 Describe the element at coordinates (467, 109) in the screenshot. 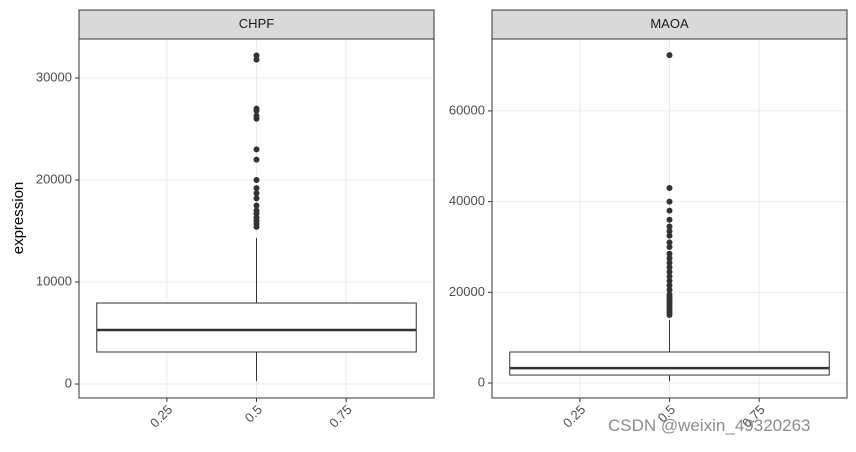

I see `y-tick-label: 60000` at that location.